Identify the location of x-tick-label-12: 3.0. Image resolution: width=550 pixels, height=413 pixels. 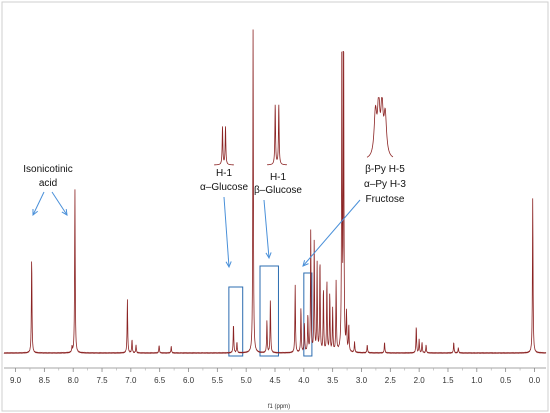
(362, 380).